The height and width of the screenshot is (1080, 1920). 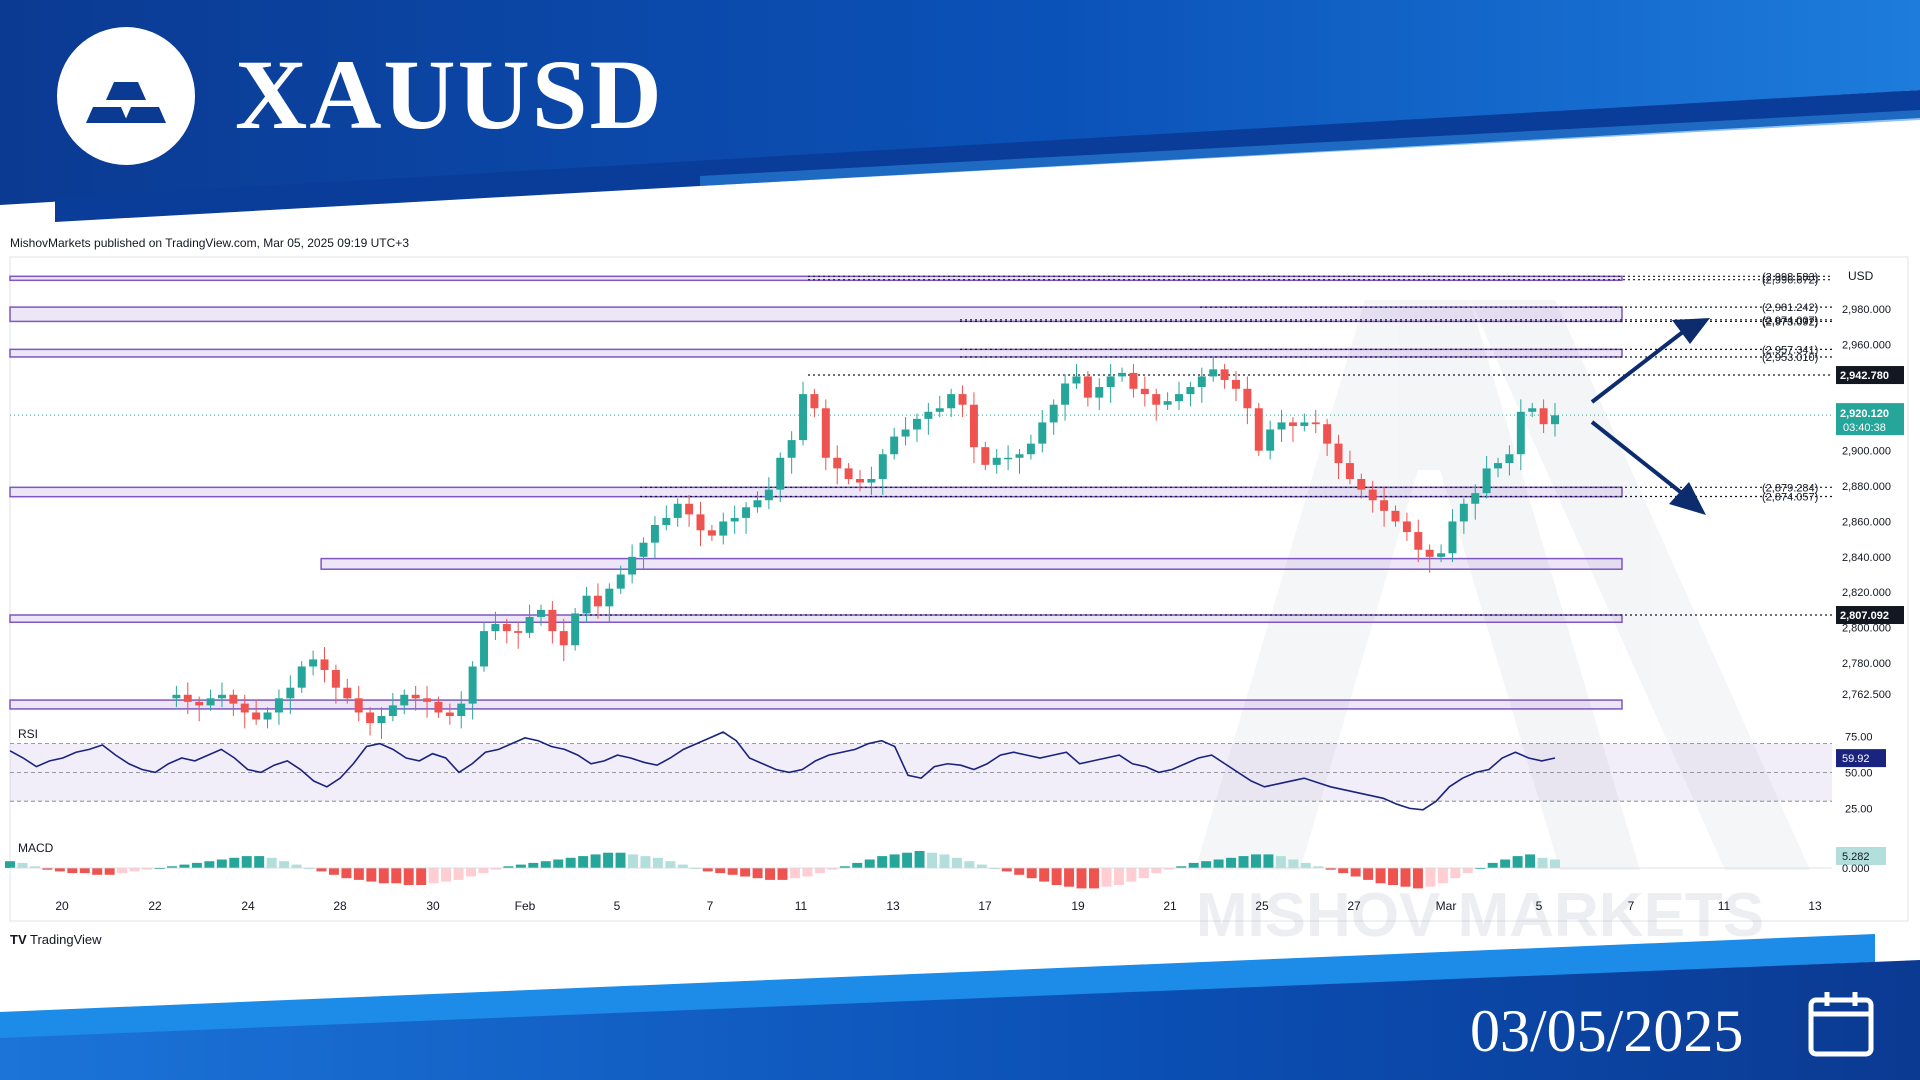 What do you see at coordinates (1631, 906) in the screenshot?
I see `x-tick-label: 7` at bounding box center [1631, 906].